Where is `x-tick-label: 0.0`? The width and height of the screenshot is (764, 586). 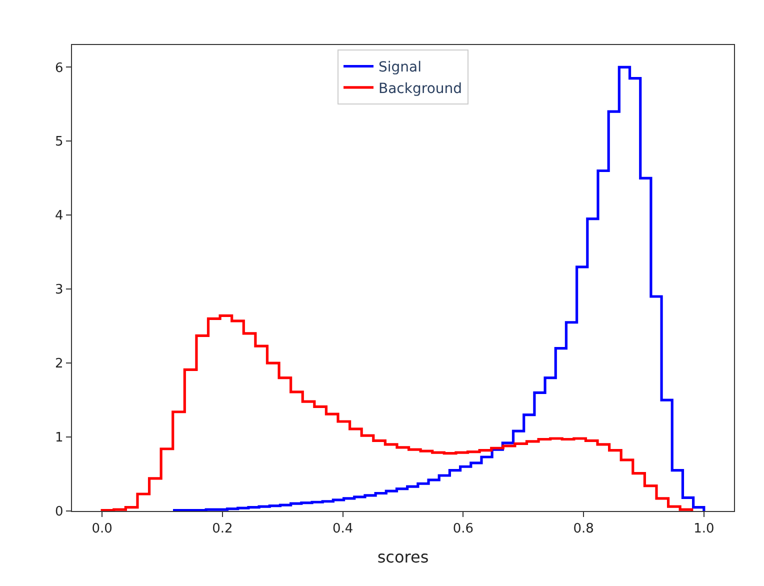 x-tick-label: 0.0 is located at coordinates (102, 529).